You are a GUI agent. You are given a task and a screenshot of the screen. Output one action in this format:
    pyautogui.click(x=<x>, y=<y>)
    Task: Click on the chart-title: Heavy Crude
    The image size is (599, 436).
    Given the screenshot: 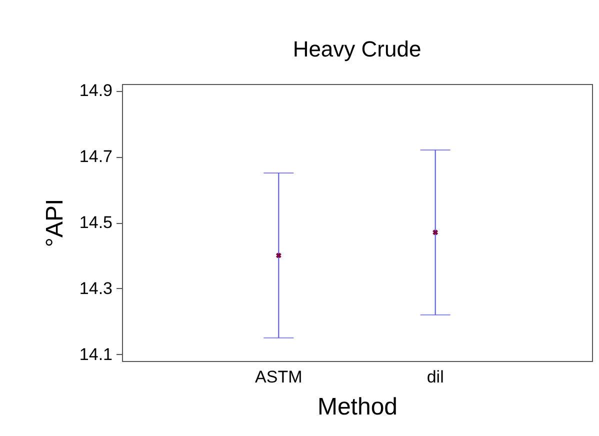 What is the action you would take?
    pyautogui.click(x=357, y=49)
    